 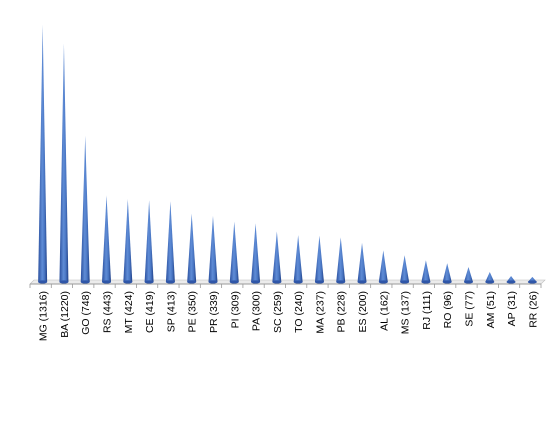 What do you see at coordinates (363, 311) in the screenshot?
I see `x-tick-label: ES (200)` at bounding box center [363, 311].